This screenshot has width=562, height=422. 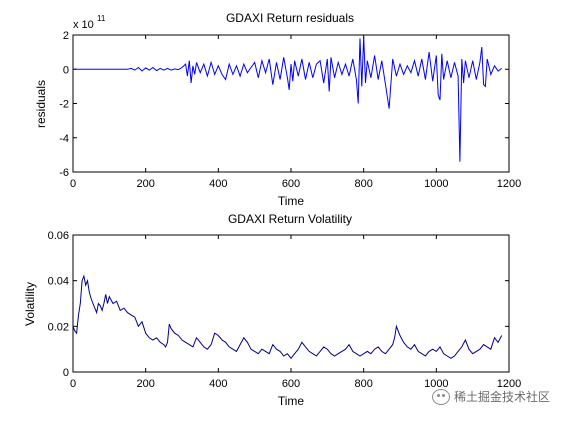 What do you see at coordinates (64, 173) in the screenshot?
I see `ytick-label-0: -6` at bounding box center [64, 173].